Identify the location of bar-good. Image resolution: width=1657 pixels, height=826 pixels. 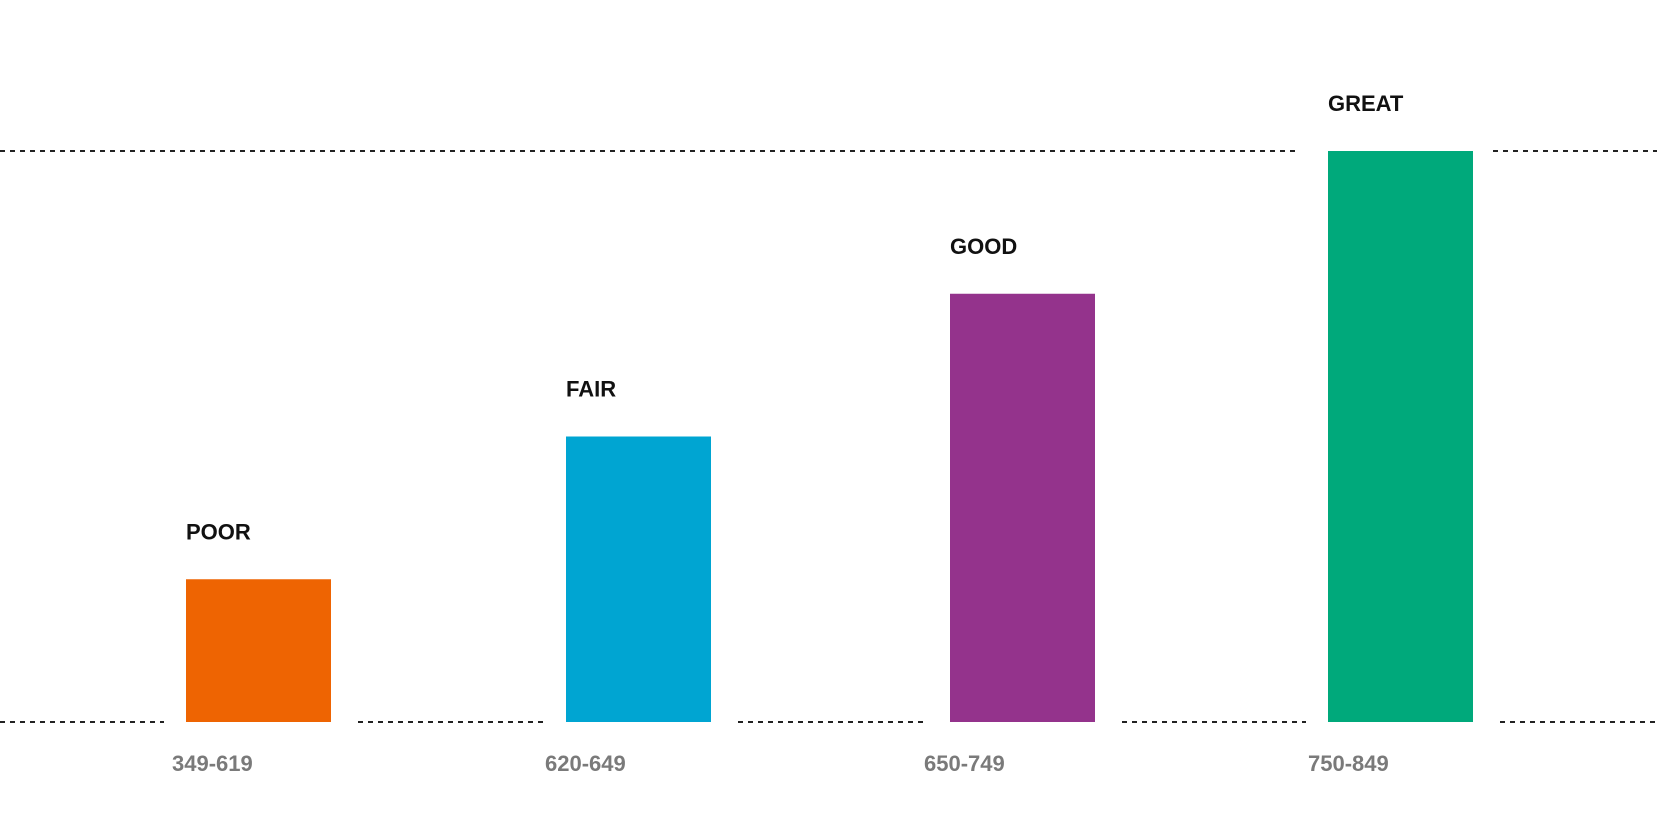
(1022, 507).